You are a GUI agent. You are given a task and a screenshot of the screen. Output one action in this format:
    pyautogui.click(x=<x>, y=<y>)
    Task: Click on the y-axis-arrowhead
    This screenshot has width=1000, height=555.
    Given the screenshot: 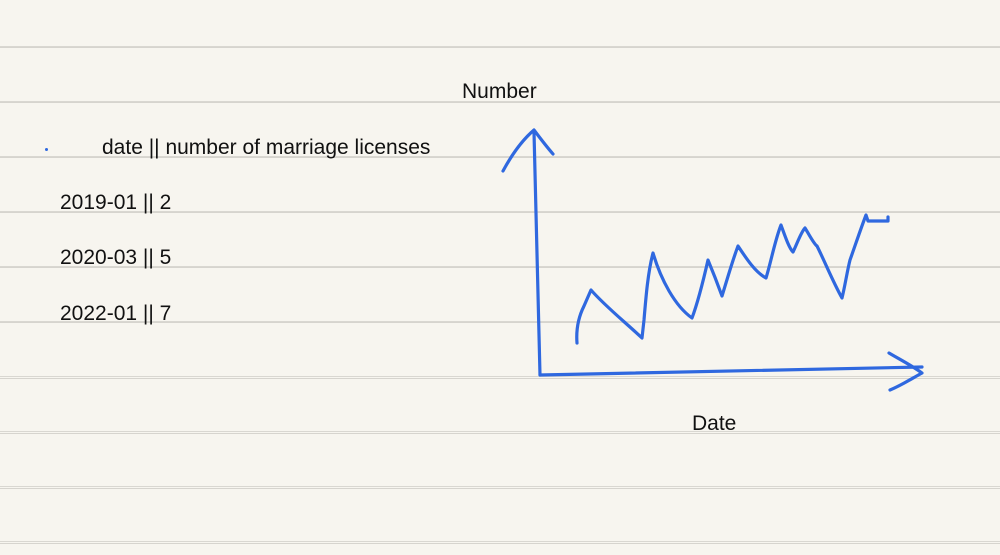 What is the action you would take?
    pyautogui.click(x=528, y=150)
    